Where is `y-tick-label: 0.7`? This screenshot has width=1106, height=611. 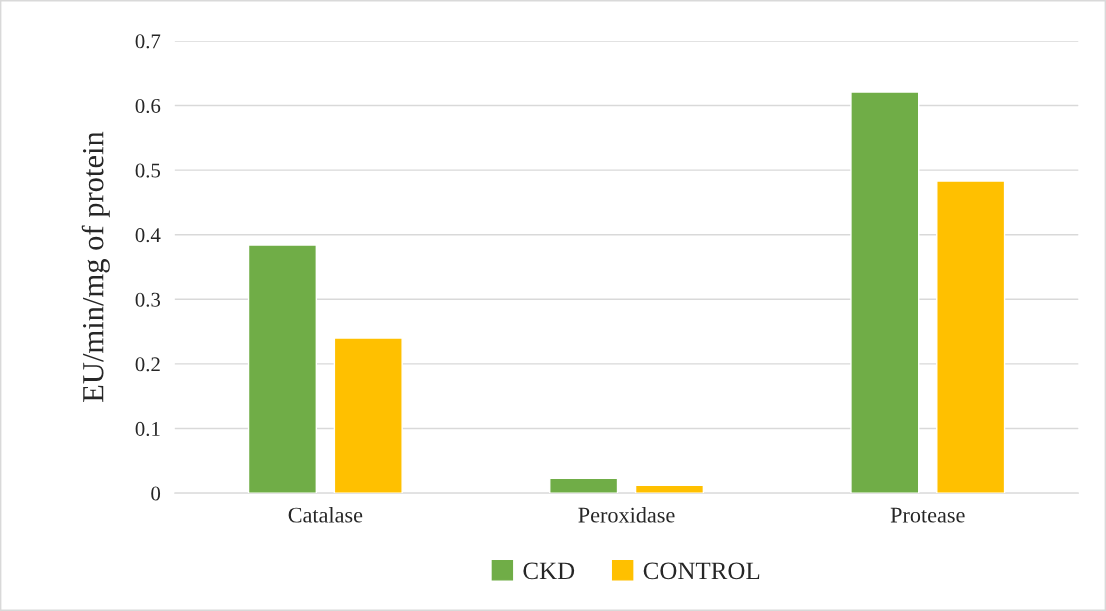 y-tick-label: 0.7 is located at coordinates (148, 41).